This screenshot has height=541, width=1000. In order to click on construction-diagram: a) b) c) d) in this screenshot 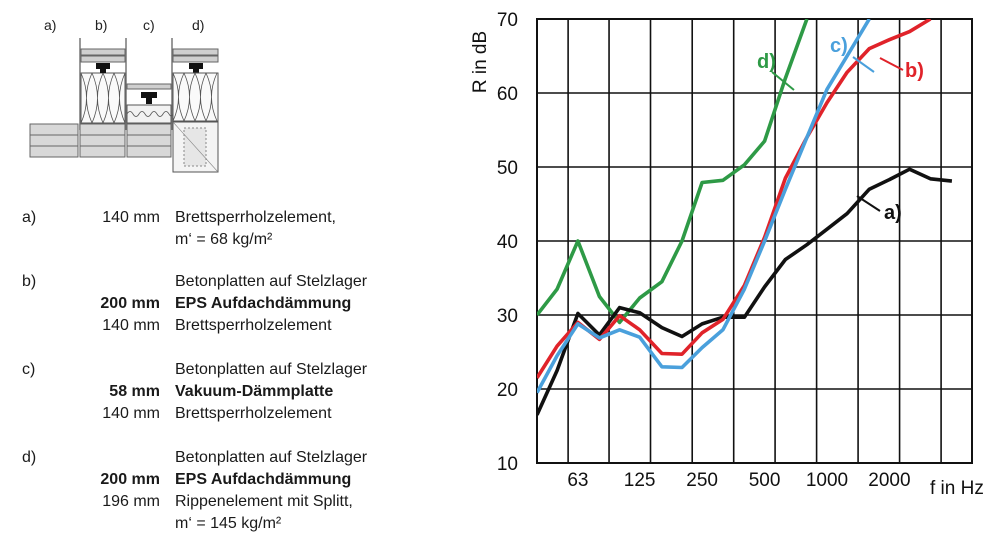, I will do `click(124, 95)`.